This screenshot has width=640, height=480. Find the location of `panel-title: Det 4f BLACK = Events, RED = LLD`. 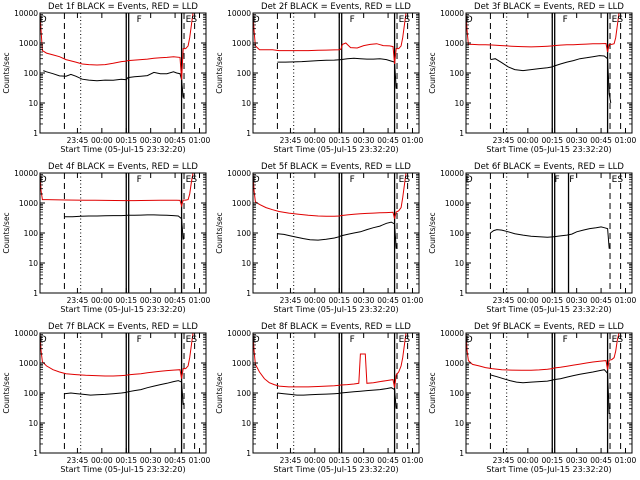

panel-title: Det 4f BLACK = Events, RED = LLD is located at coordinates (123, 167).